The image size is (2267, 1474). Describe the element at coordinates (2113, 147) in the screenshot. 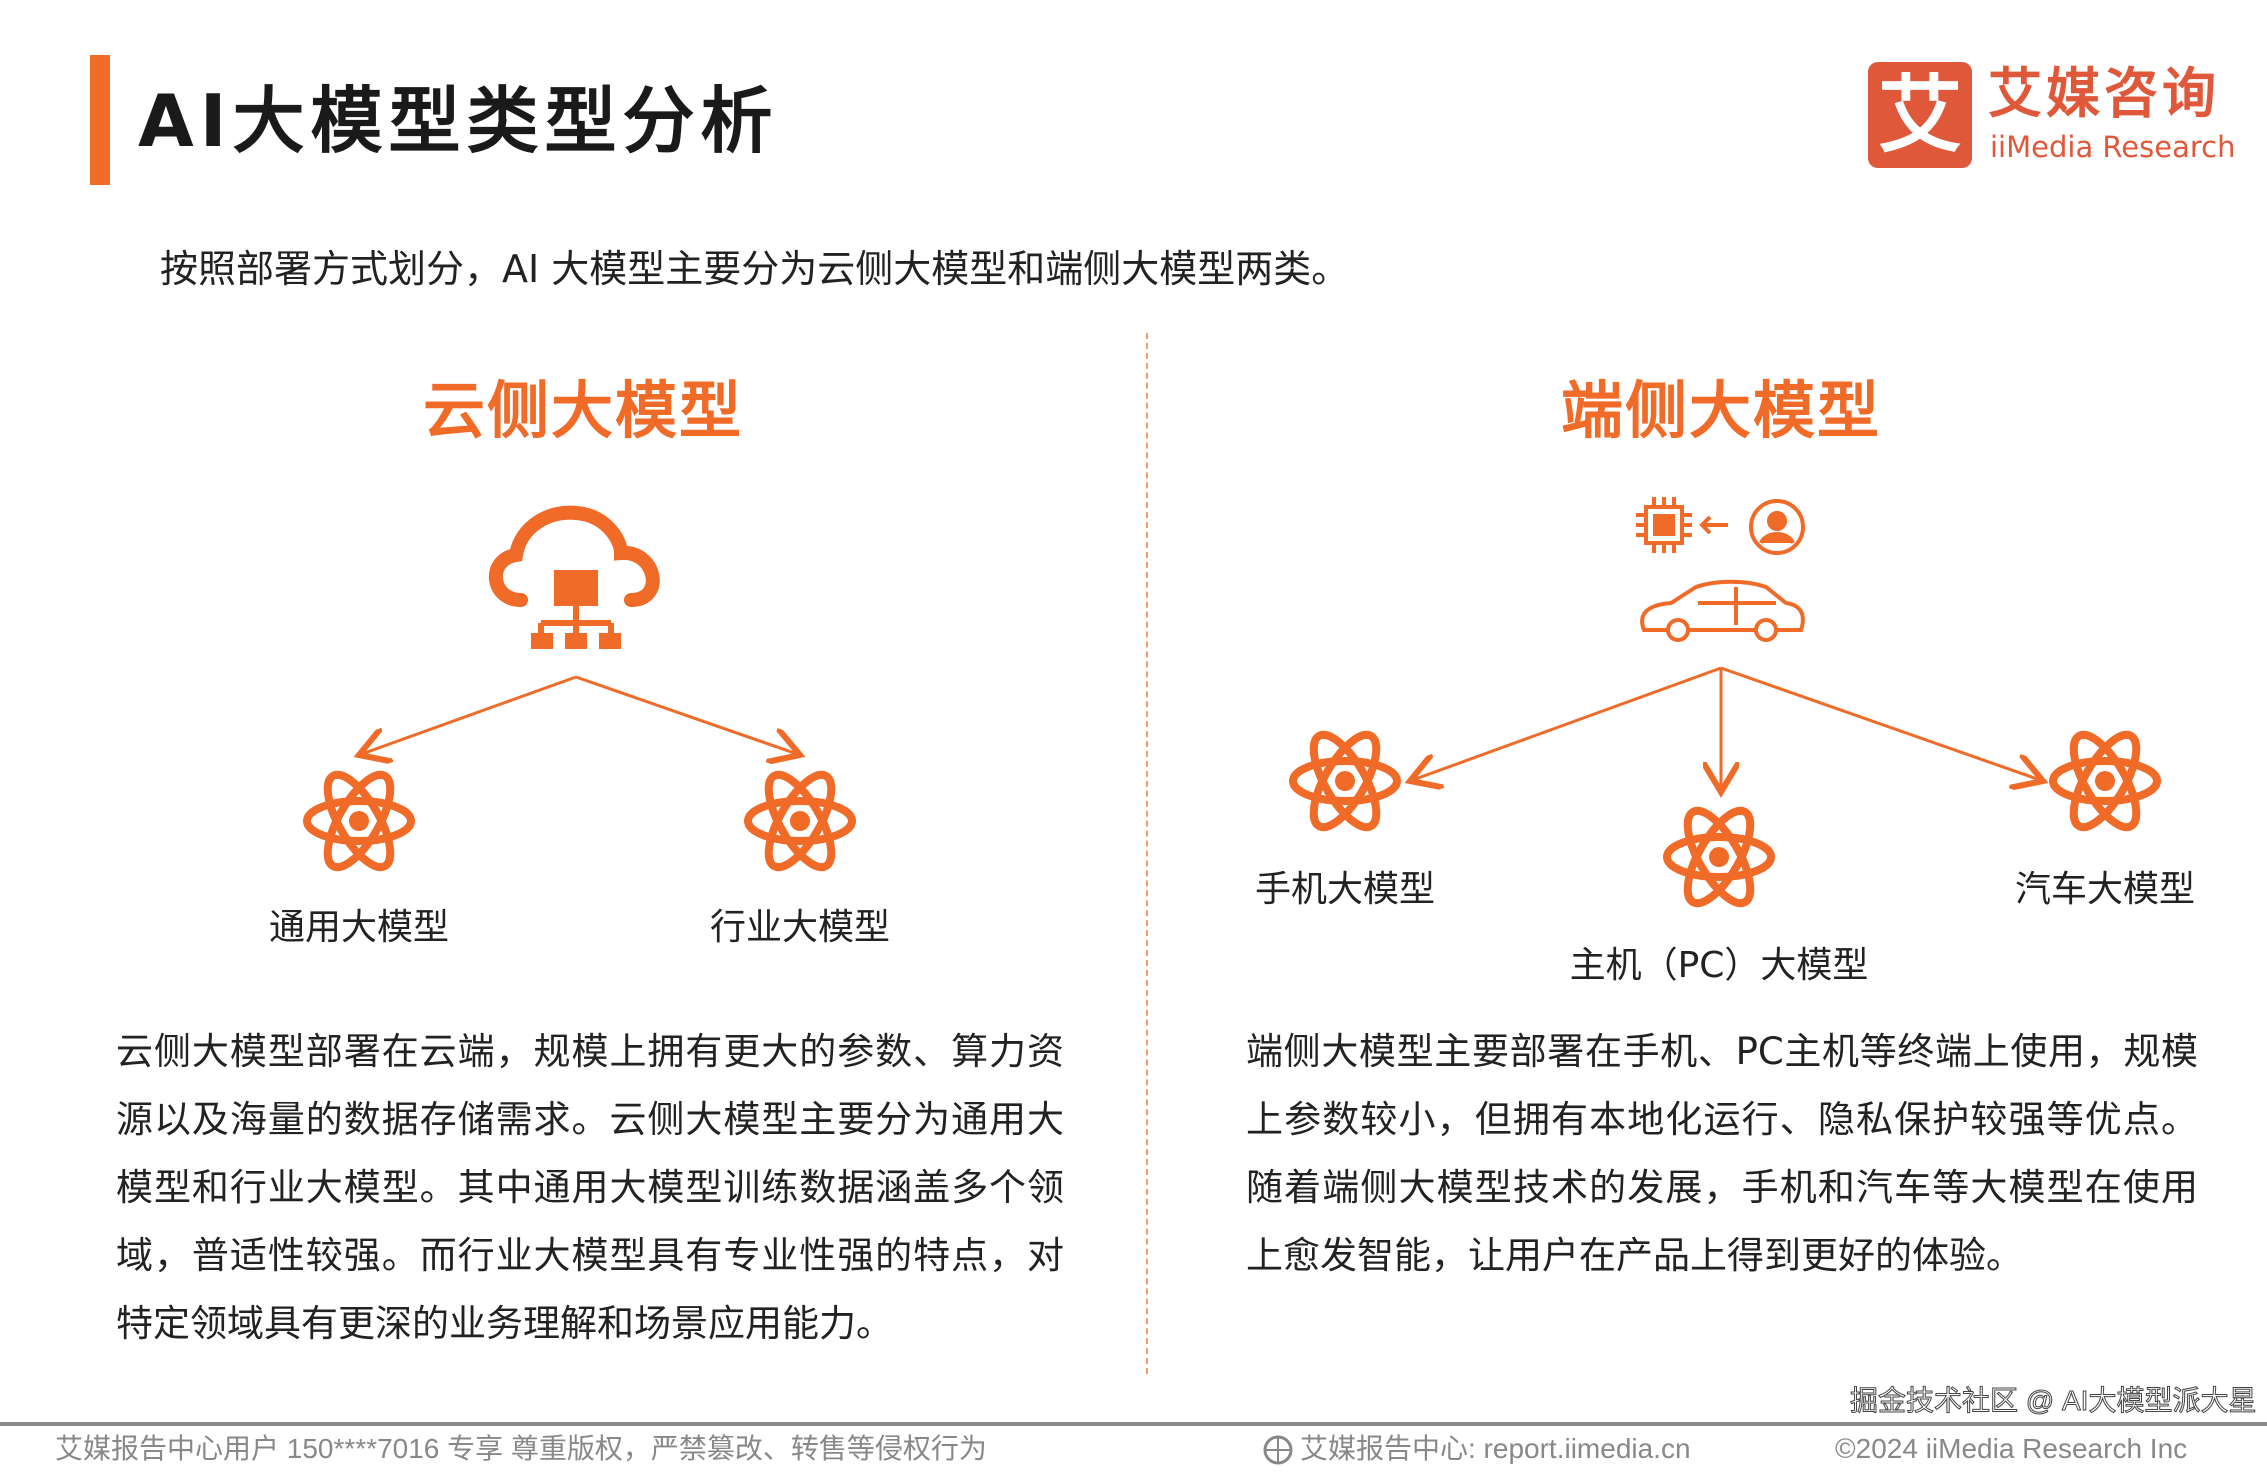

I see `logo-en: iiMedia Research` at that location.